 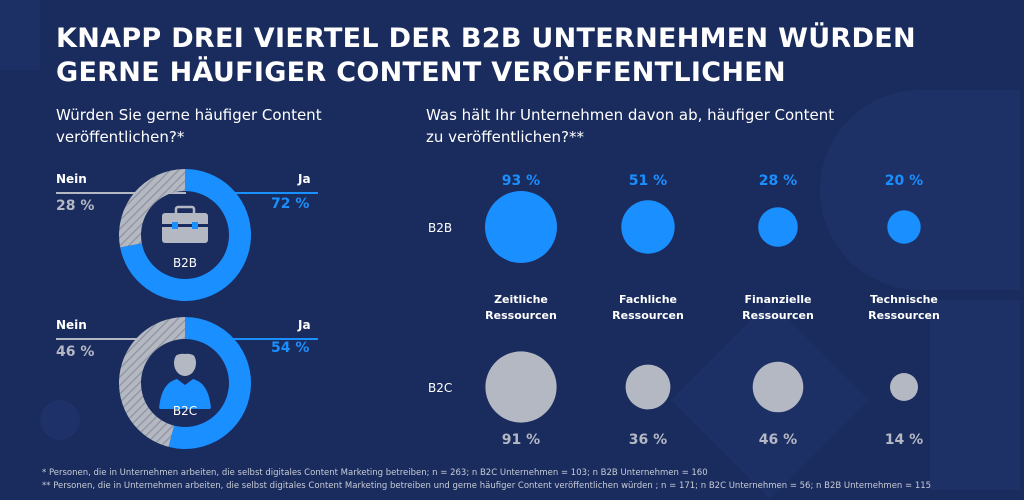 I want to click on donut-b2b-no-label: Nein, so click(x=71, y=179).